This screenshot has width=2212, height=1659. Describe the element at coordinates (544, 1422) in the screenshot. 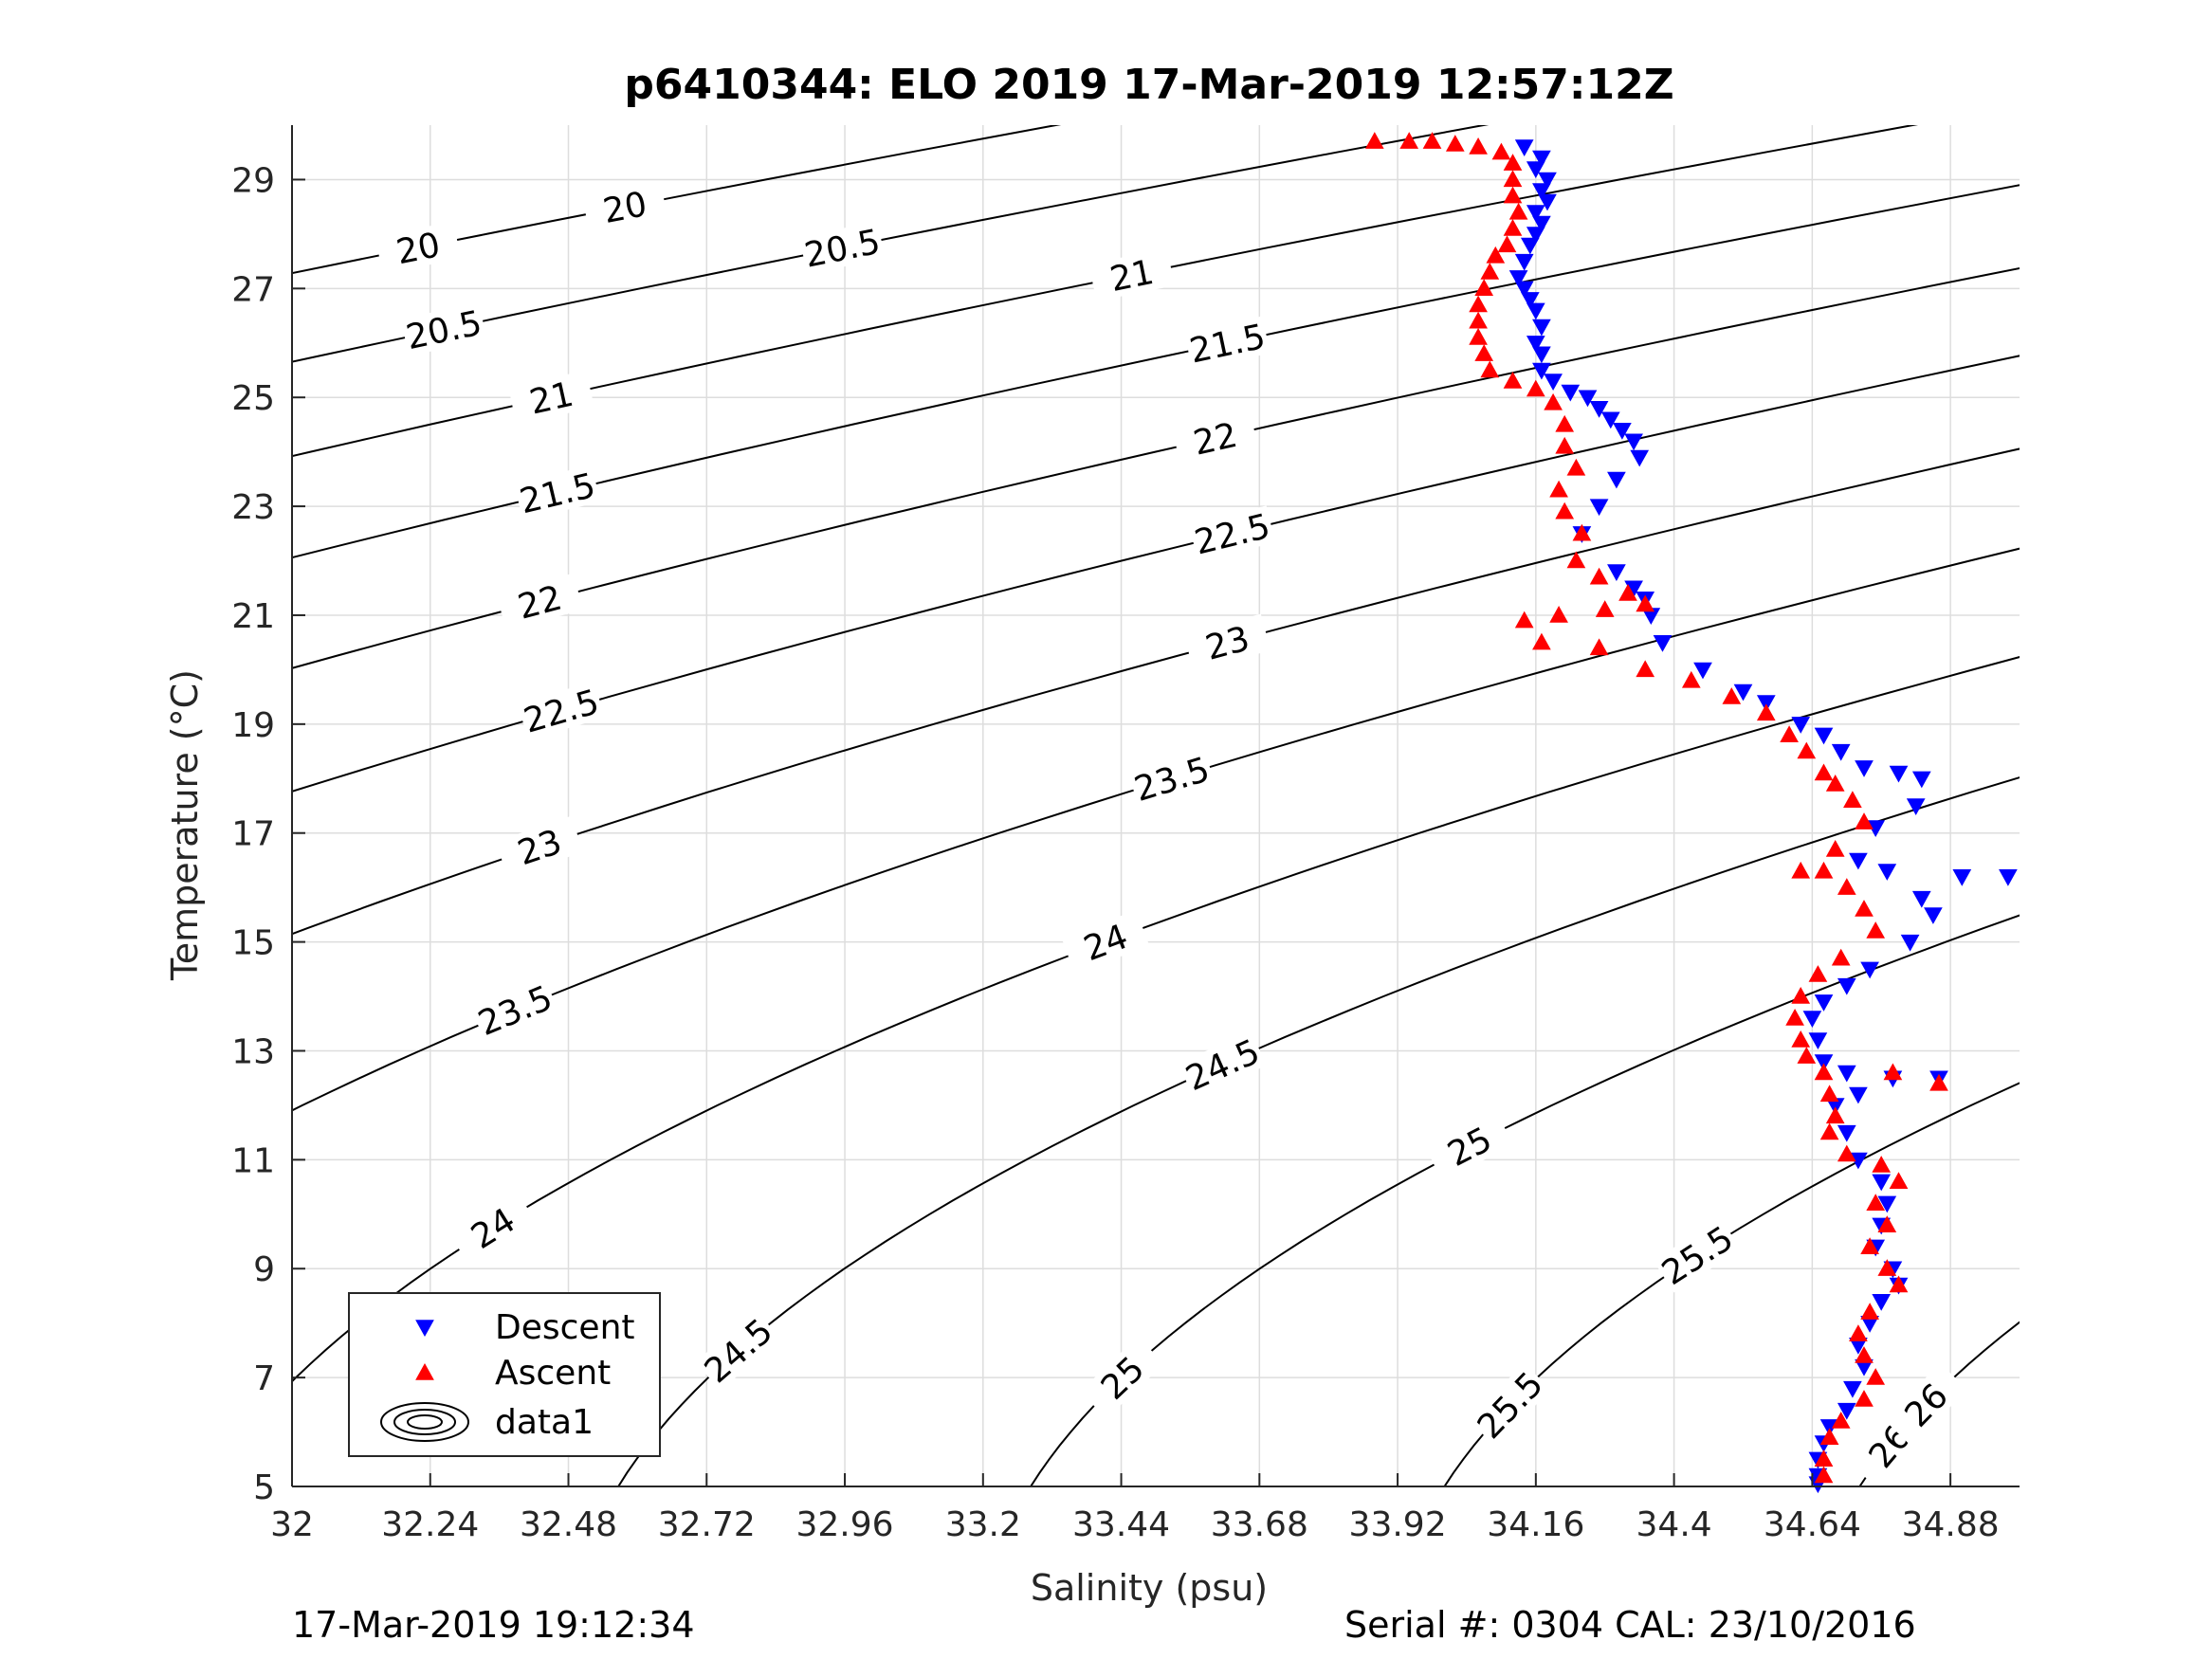

I see `legend-label: data1` at that location.